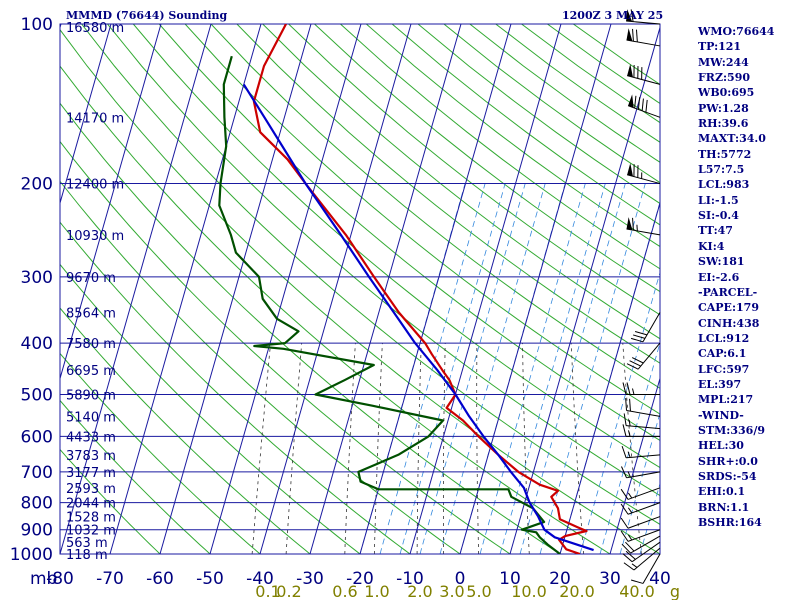 The height and width of the screenshot is (600, 800). Describe the element at coordinates (719, 277) in the screenshot. I see `index-item: EI:-2.6` at that location.